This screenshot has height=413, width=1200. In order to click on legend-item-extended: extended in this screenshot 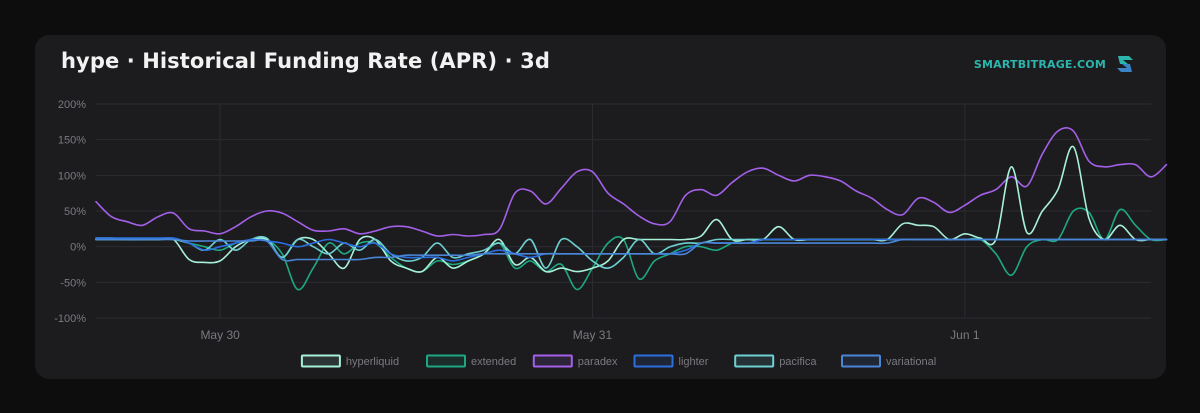, I will do `click(471, 361)`.